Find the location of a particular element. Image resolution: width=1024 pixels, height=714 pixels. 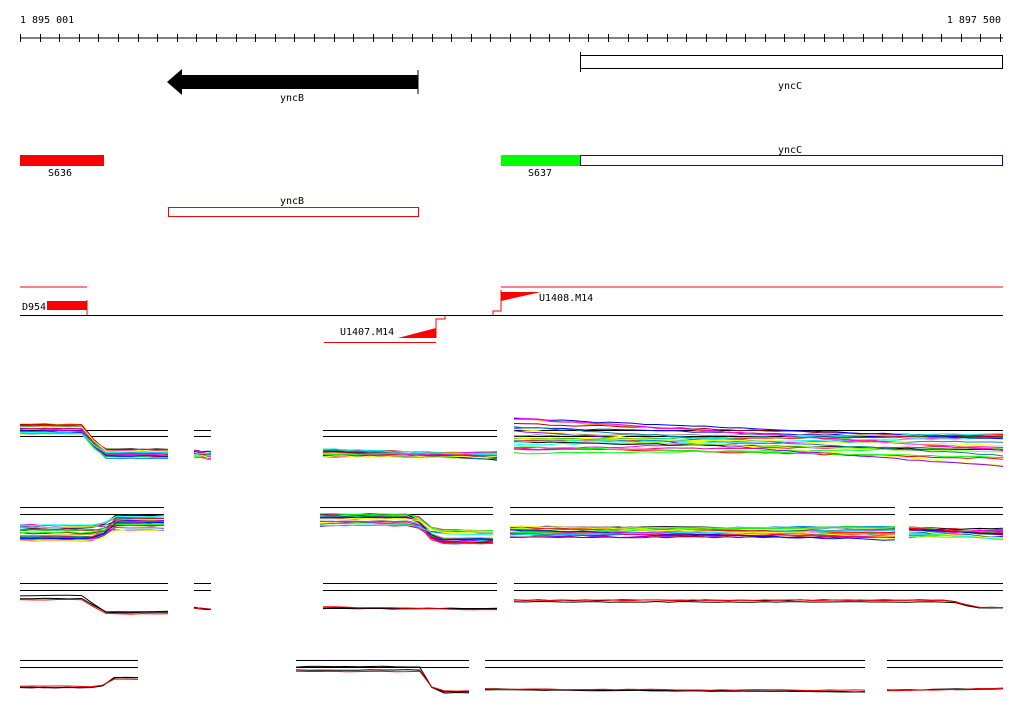

gene-yncB-arrow is located at coordinates (292, 82).